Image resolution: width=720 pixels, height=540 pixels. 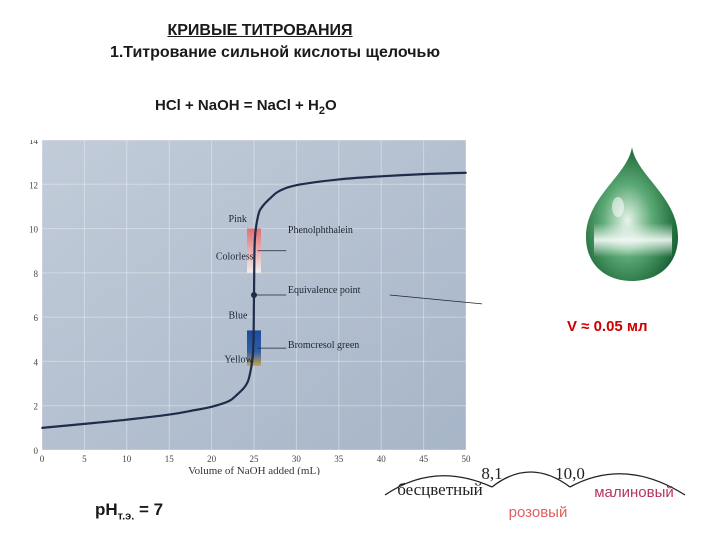 What do you see at coordinates (324, 290) in the screenshot?
I see `annotation-label: Equivalence point` at bounding box center [324, 290].